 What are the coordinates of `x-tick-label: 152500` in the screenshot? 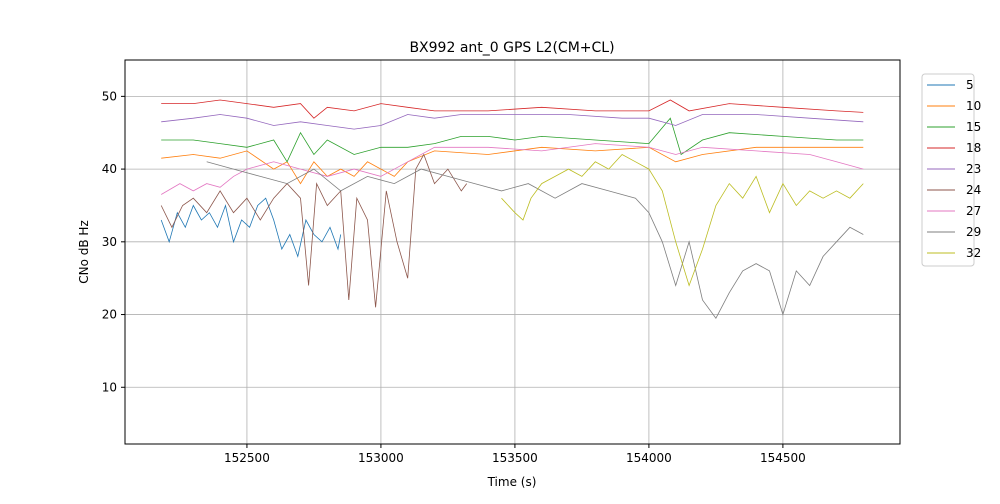 It's located at (247, 458).